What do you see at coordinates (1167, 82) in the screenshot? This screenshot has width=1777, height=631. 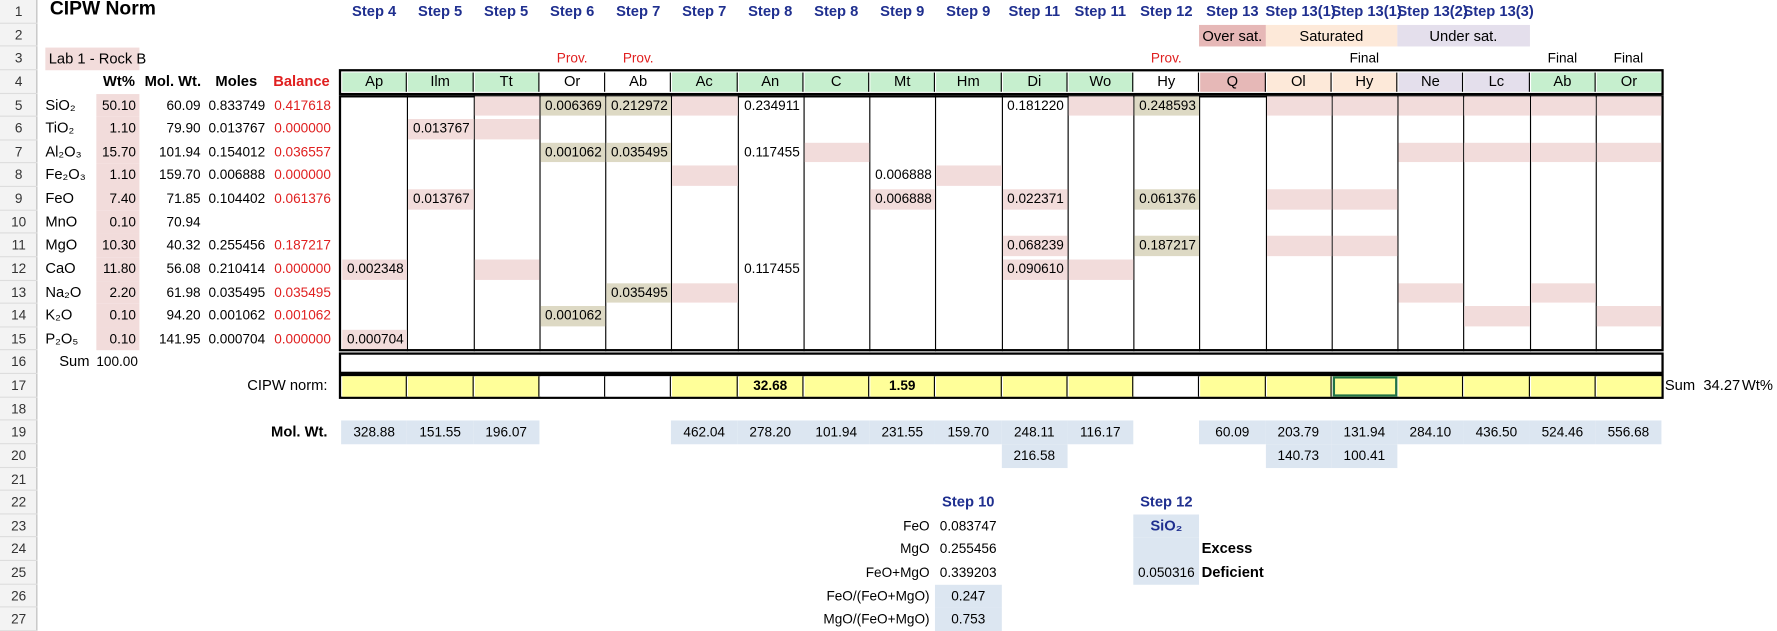 I see `mineral-header: Hy` at bounding box center [1167, 82].